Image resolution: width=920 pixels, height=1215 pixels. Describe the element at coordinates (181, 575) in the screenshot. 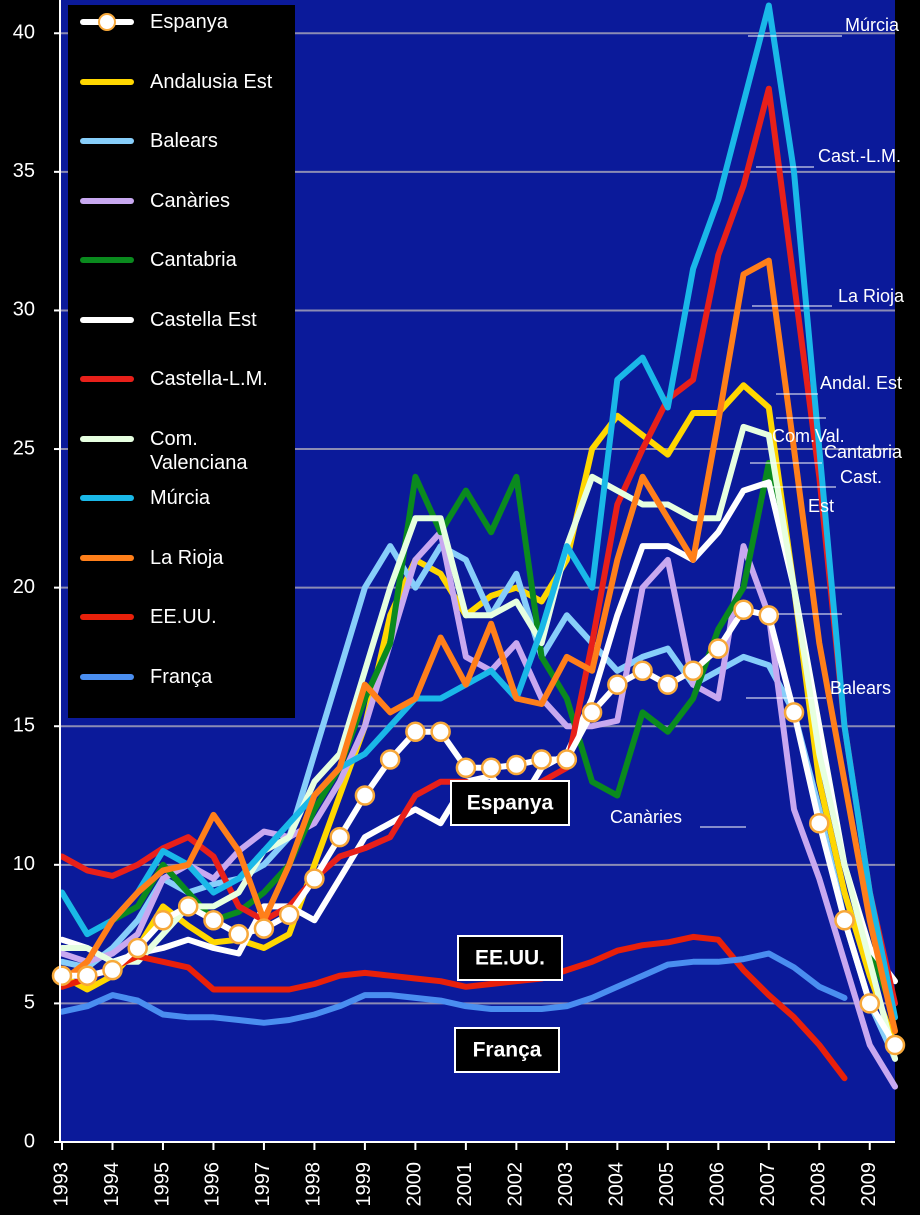

I see `legend-item: La Rioja` at that location.